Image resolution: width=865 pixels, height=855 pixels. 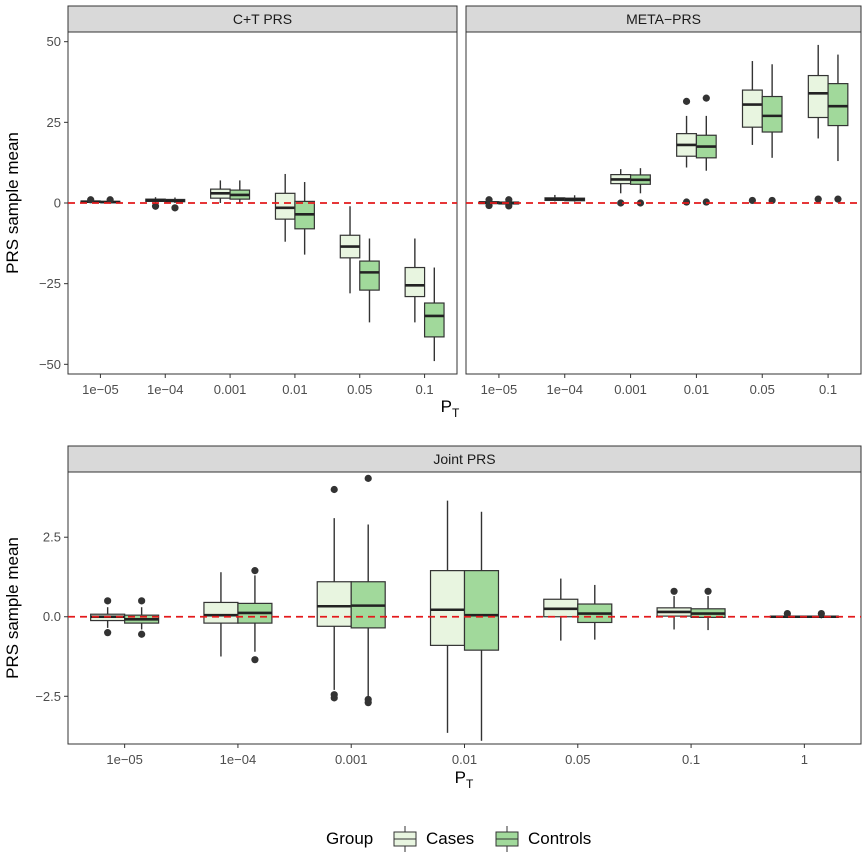 I want to click on panel-title: Joint PRS, so click(x=464, y=459).